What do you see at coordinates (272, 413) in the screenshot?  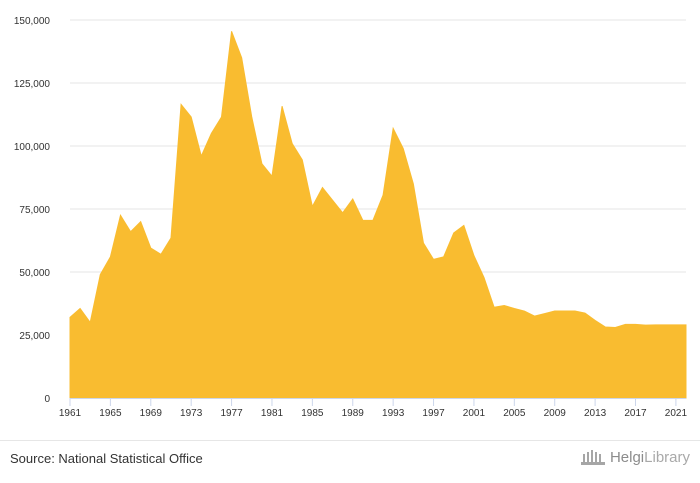 I see `x-tick-label: 1981` at bounding box center [272, 413].